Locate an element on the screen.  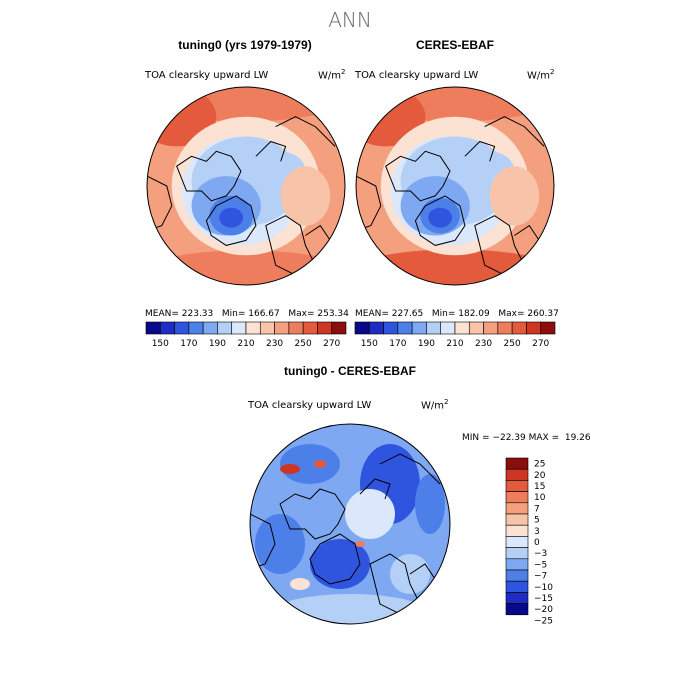
panel2-colorbar-tick-6: 270 is located at coordinates (540, 344).